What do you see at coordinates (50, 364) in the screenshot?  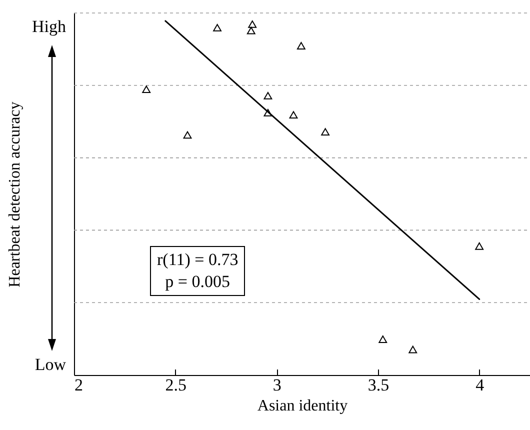 I see `text: Low` at bounding box center [50, 364].